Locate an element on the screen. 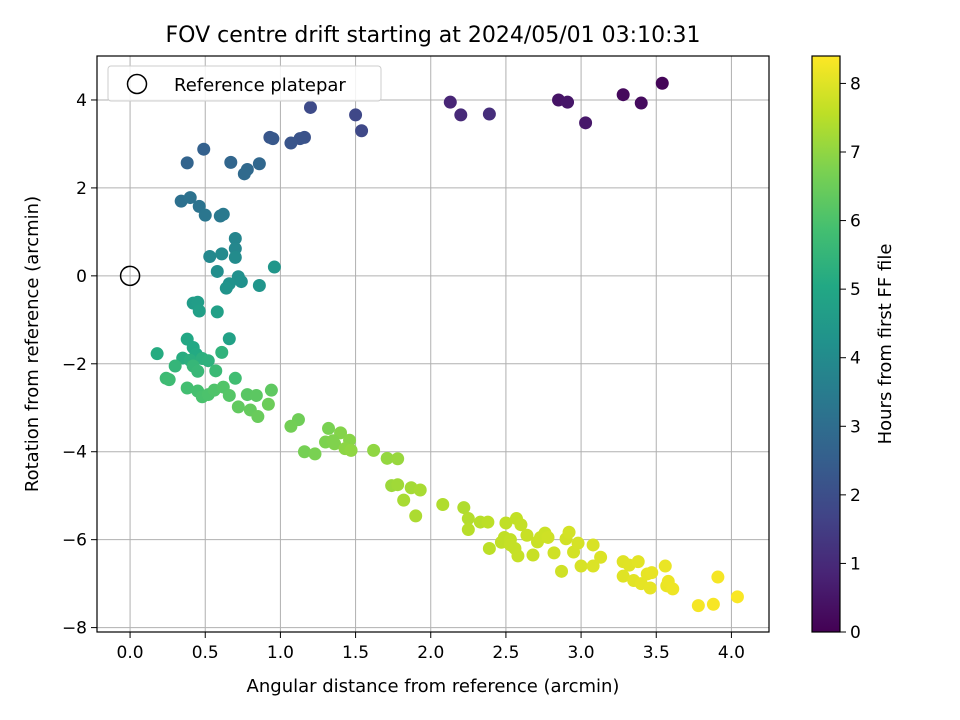  y-axis-ticks: −8 −6 −4 −2 0 2 4 is located at coordinates (79, 365).